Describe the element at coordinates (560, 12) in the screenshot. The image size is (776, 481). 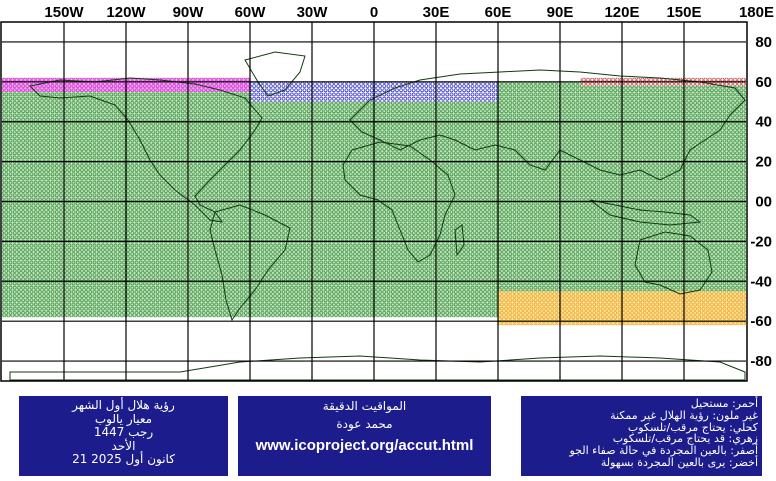
I see `lon-tick-label: 90E` at that location.